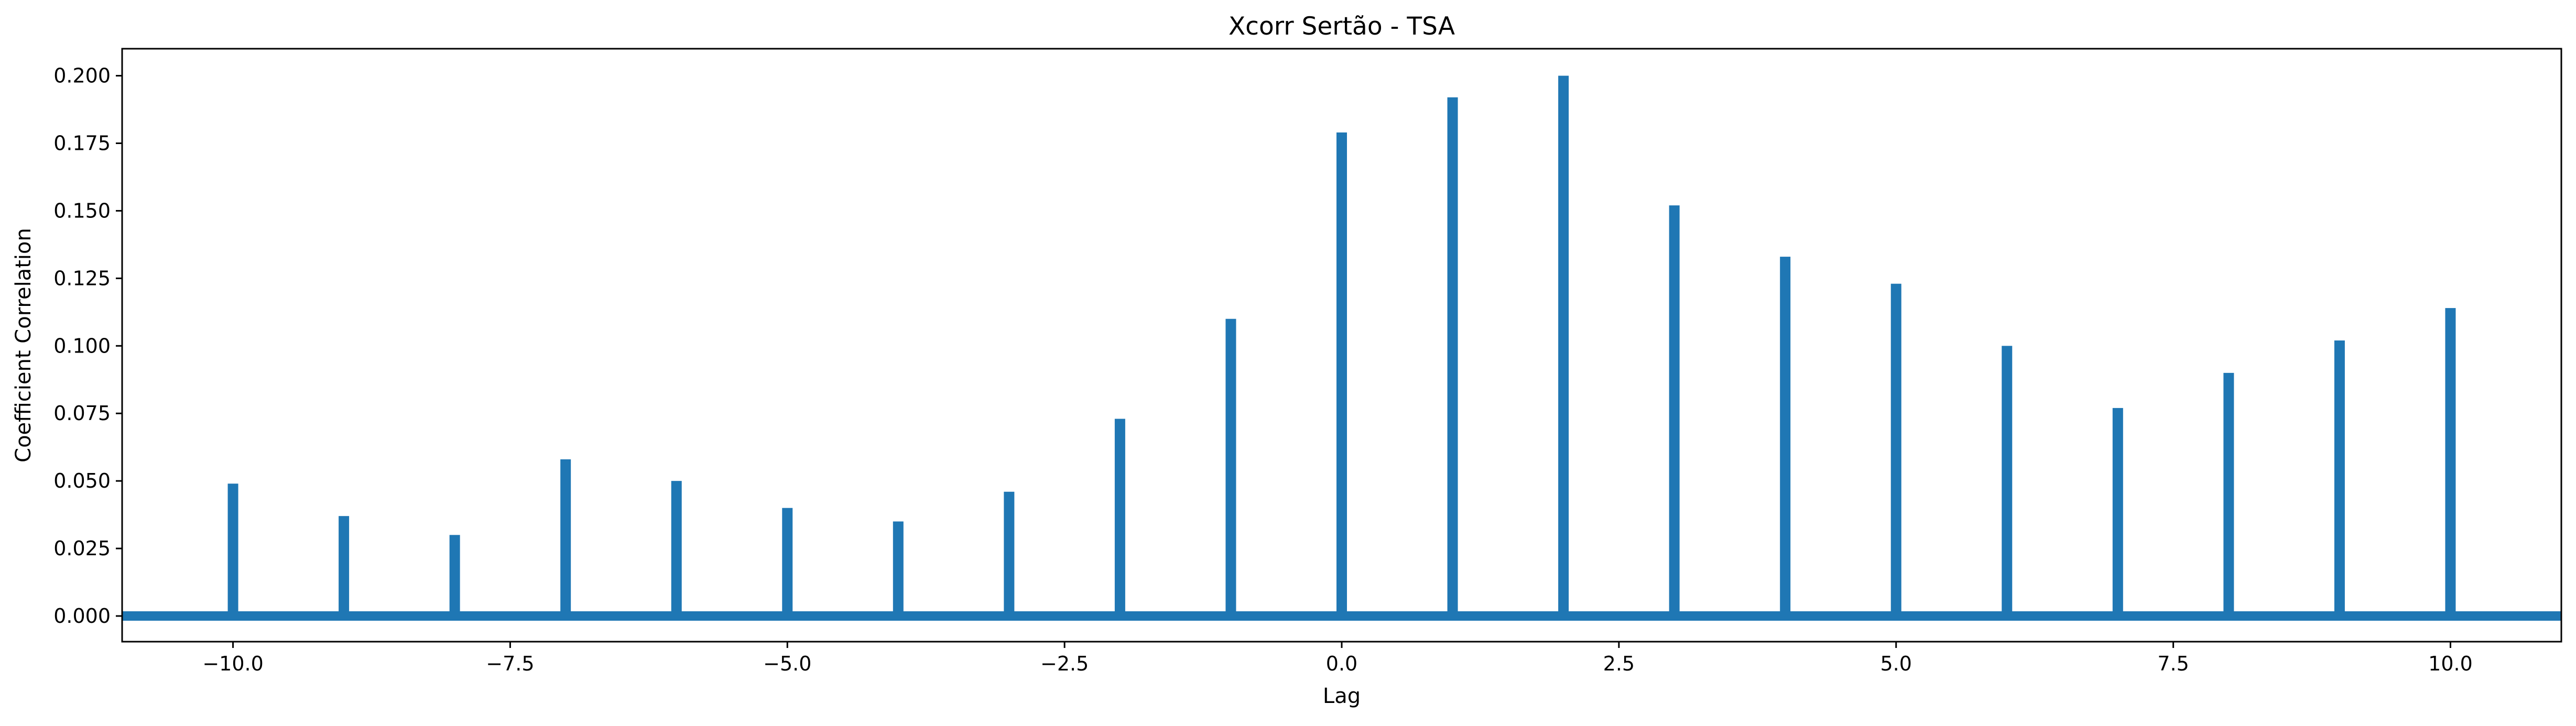 The height and width of the screenshot is (726, 2576). I want to click on bar-lag--1, so click(1230, 467).